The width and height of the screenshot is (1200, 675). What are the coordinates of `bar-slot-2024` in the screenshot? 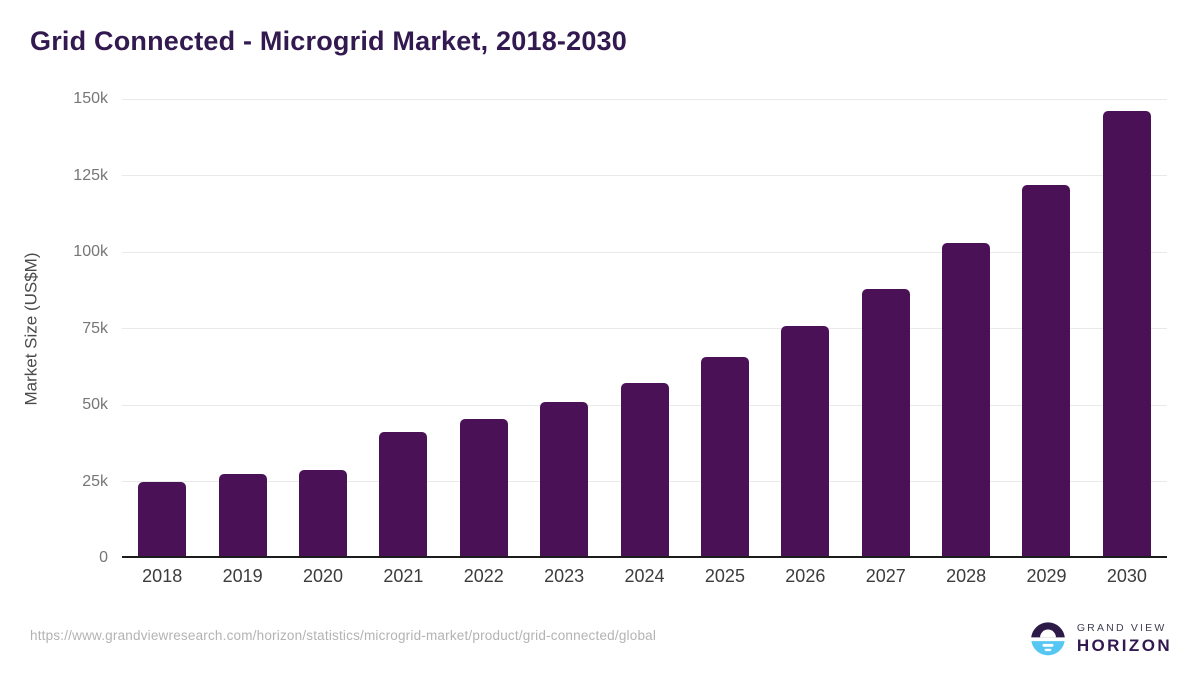 It's located at (644, 327).